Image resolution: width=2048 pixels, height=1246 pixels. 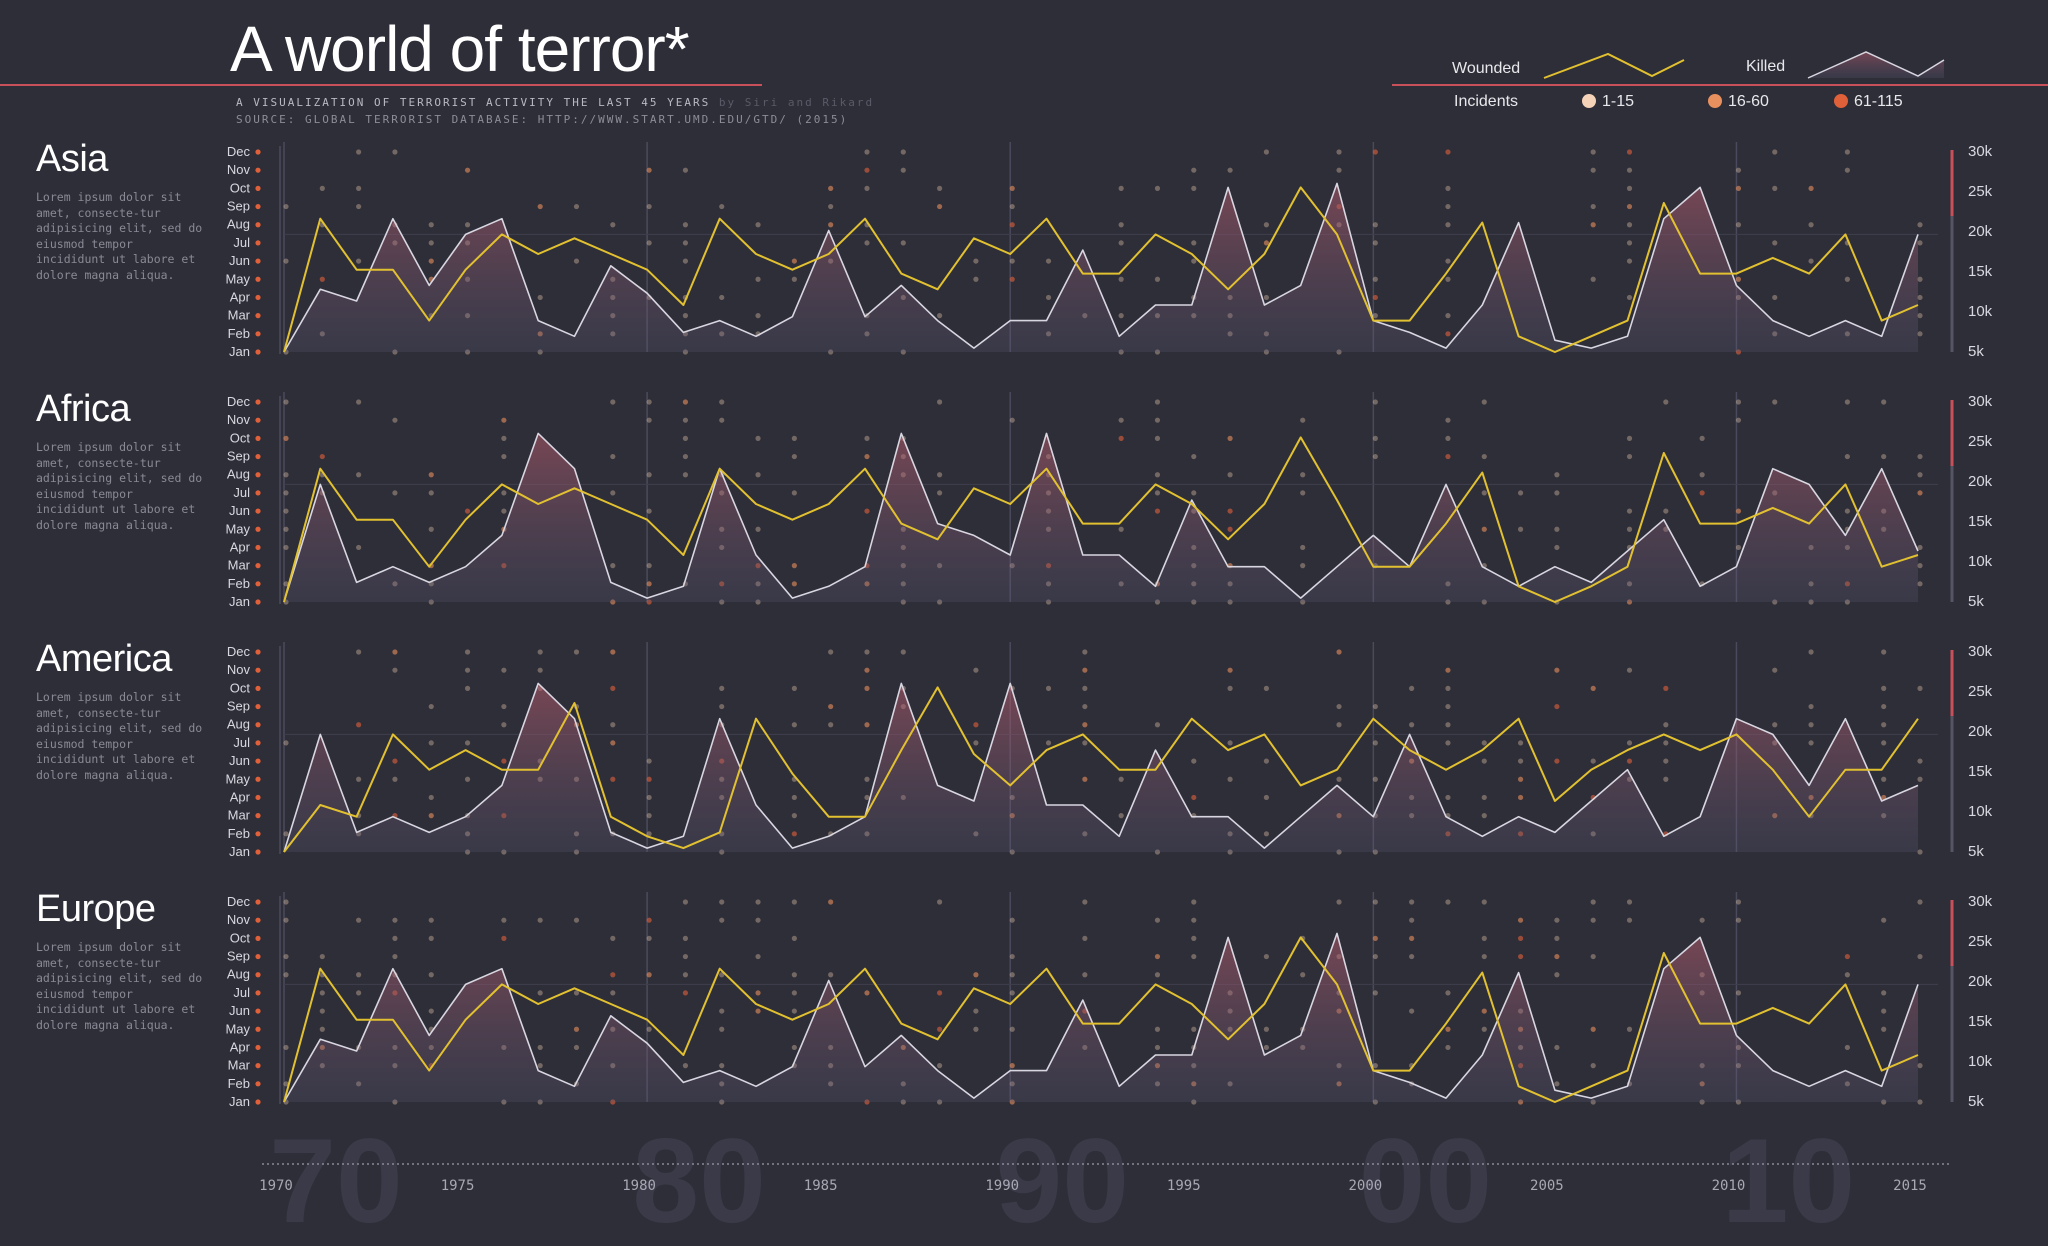 I want to click on month-label: Jul, so click(x=241, y=492).